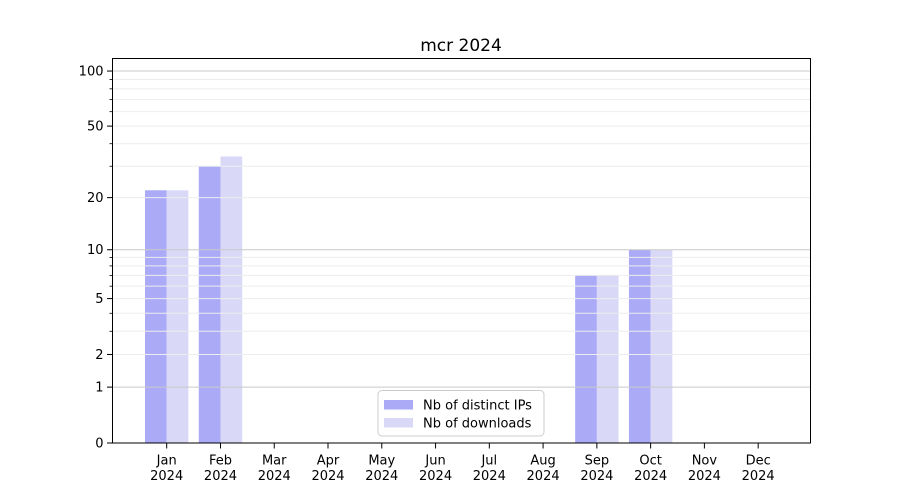 The height and width of the screenshot is (500, 900). What do you see at coordinates (434, 461) in the screenshot?
I see `x-tick-label-month-jun: Jun` at bounding box center [434, 461].